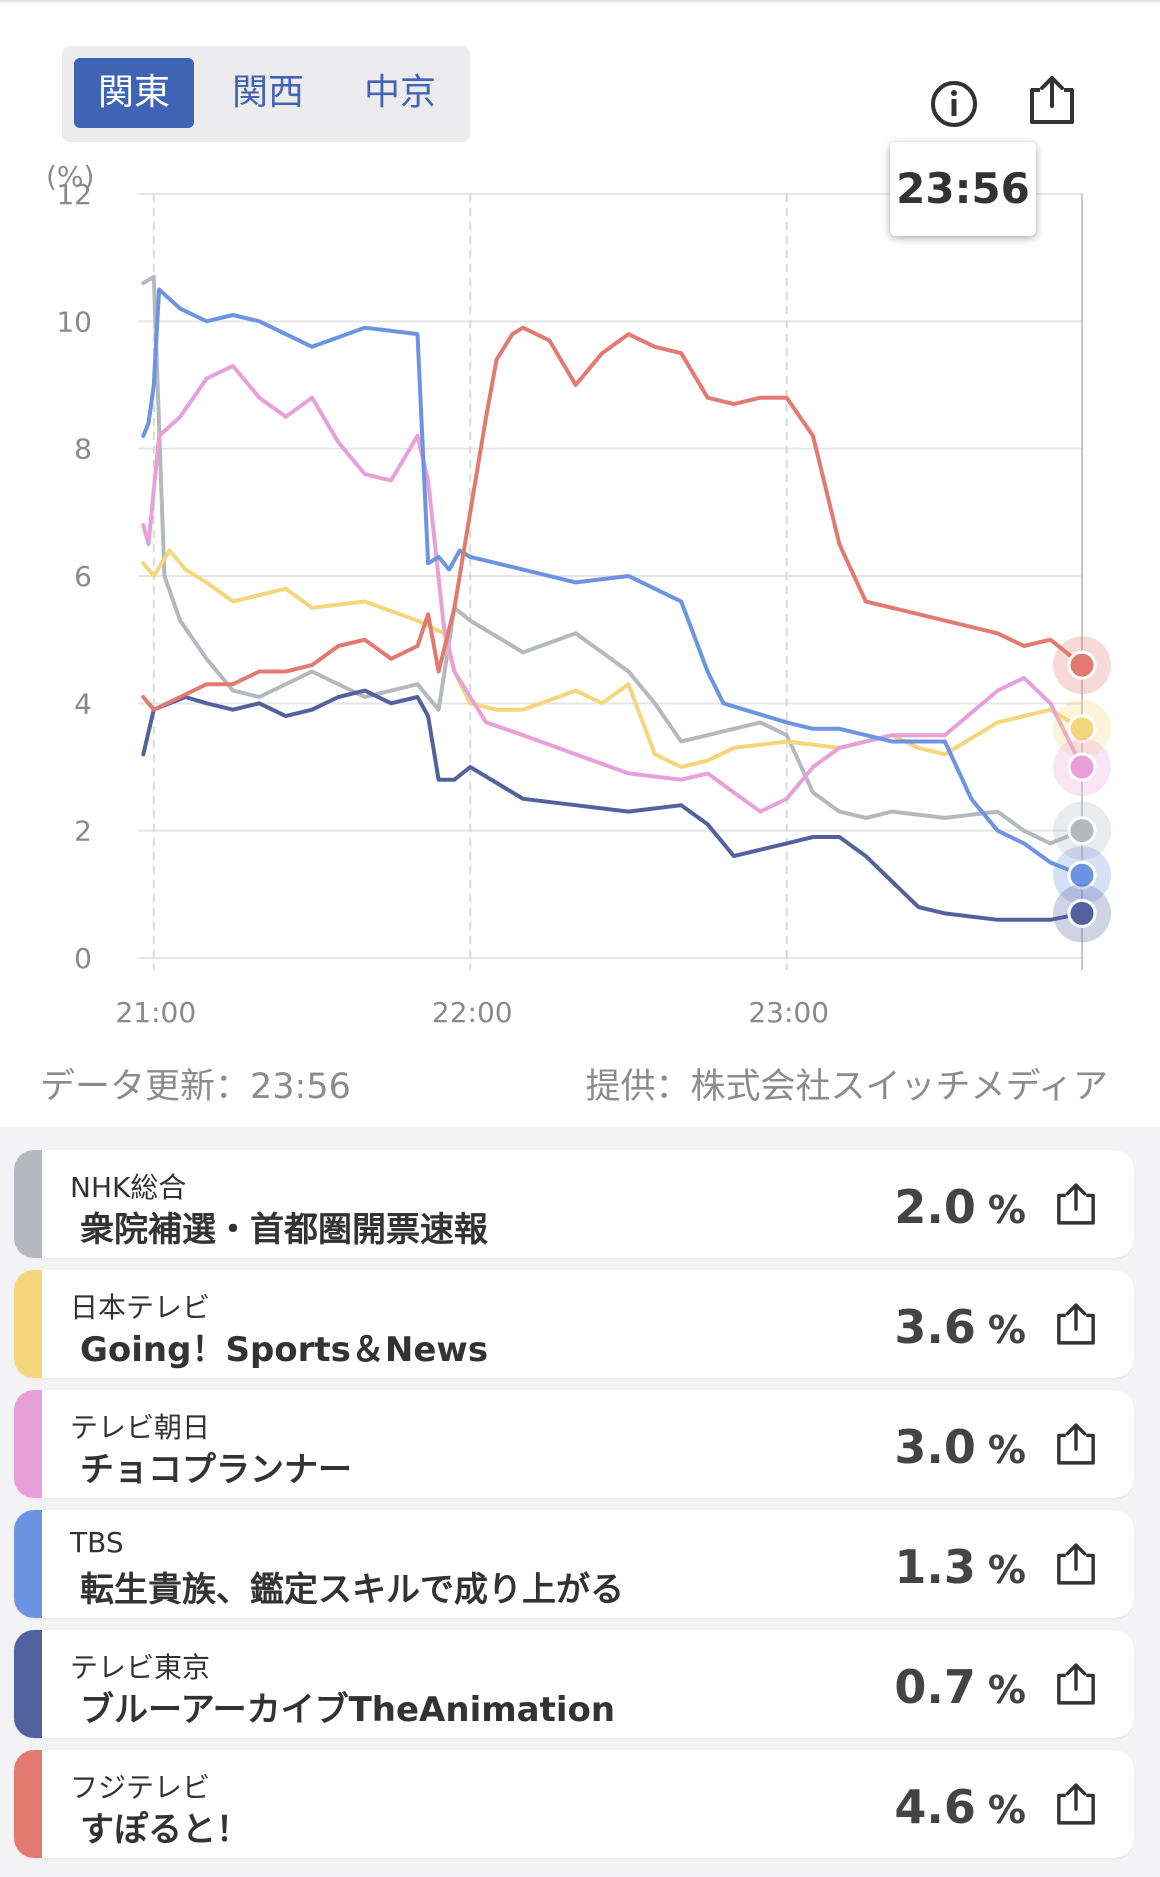 This screenshot has width=1160, height=1877. Describe the element at coordinates (960, 1687) in the screenshot. I see `rating-value: 0.7%` at that location.